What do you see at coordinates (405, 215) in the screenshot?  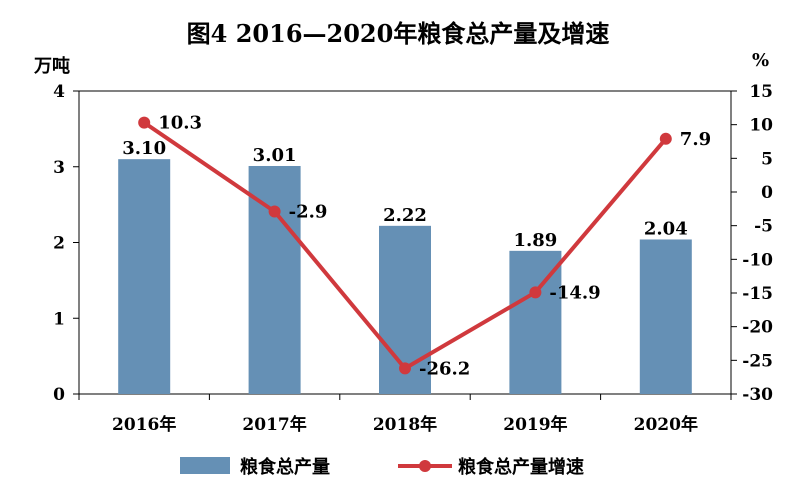 I see `bar-value-label: 2.22` at bounding box center [405, 215].